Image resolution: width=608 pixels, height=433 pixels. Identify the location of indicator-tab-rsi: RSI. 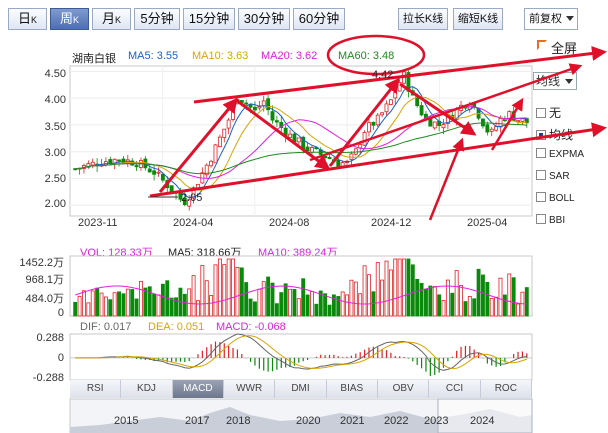
(96, 389).